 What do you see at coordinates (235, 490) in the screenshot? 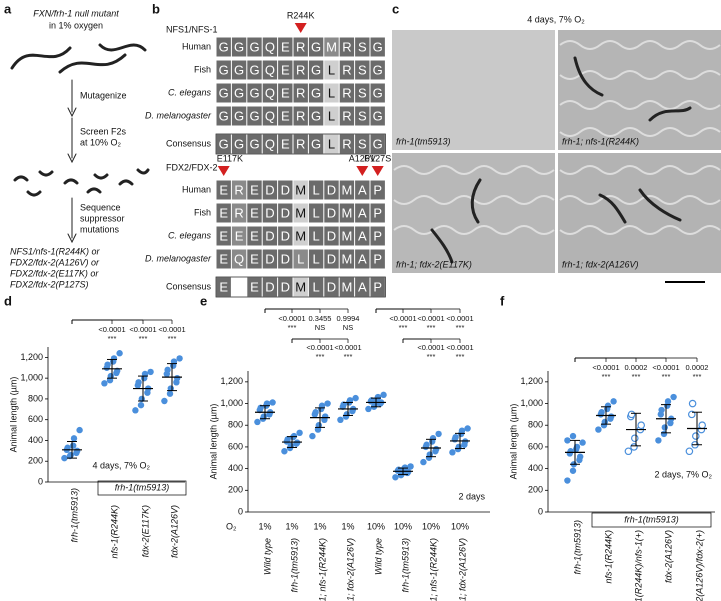
I see `y-tick-label: 200` at bounding box center [235, 490].